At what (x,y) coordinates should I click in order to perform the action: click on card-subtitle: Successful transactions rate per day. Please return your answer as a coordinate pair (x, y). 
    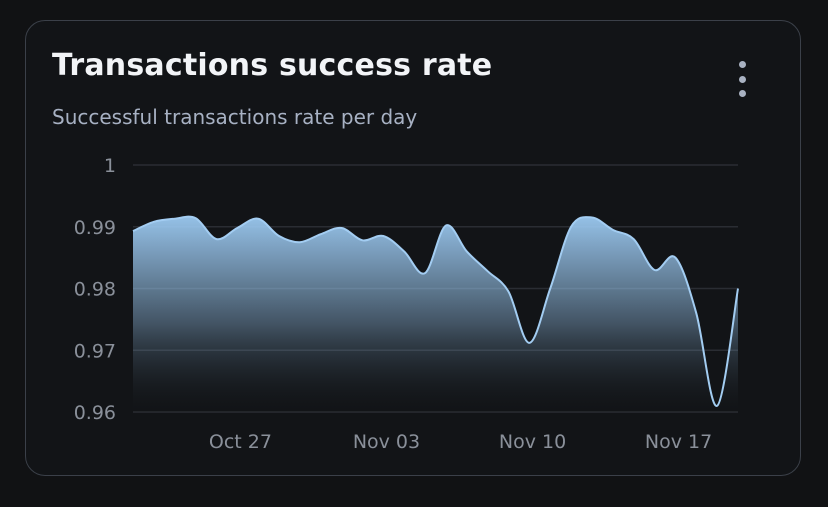
    Looking at the image, I should click on (235, 117).